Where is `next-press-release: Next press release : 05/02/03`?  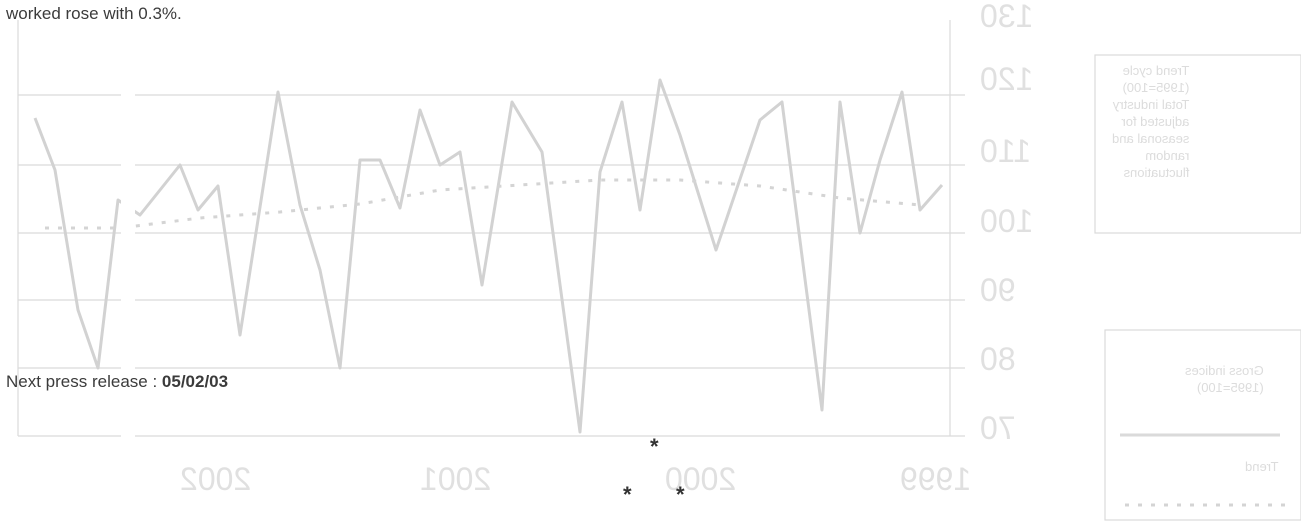 next-press-release: Next press release : 05/02/03 is located at coordinates (117, 382).